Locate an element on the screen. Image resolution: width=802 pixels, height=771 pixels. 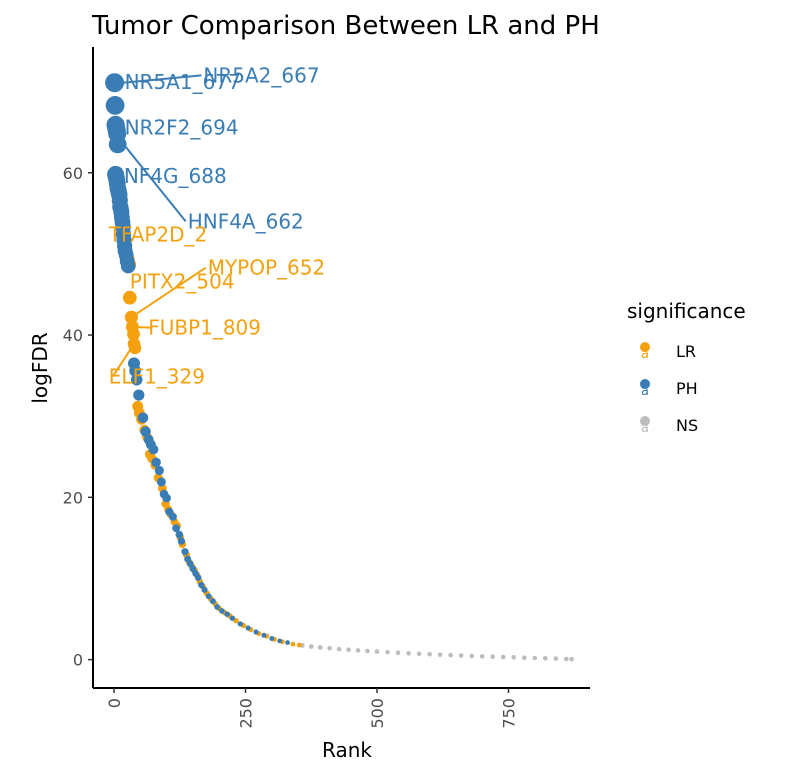
y-tick-label: 20 is located at coordinates (73, 497).